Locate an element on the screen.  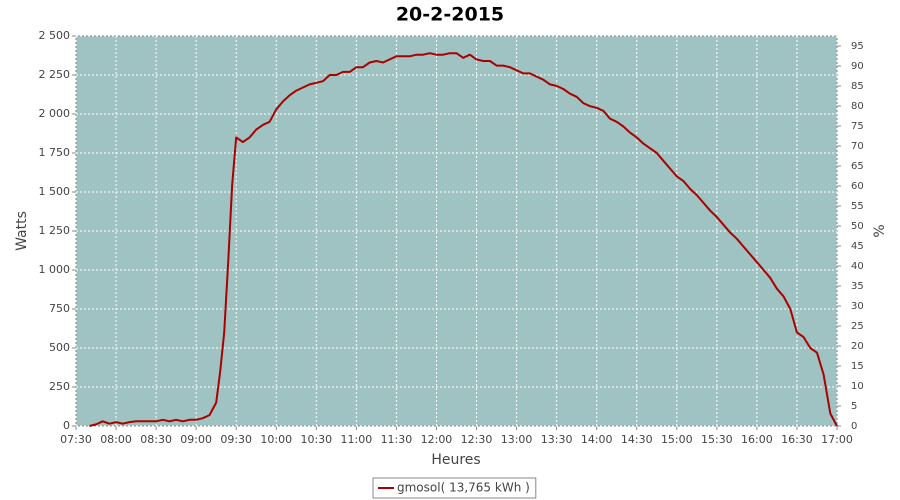
x-tick-label: 14:00 is located at coordinates (597, 439).